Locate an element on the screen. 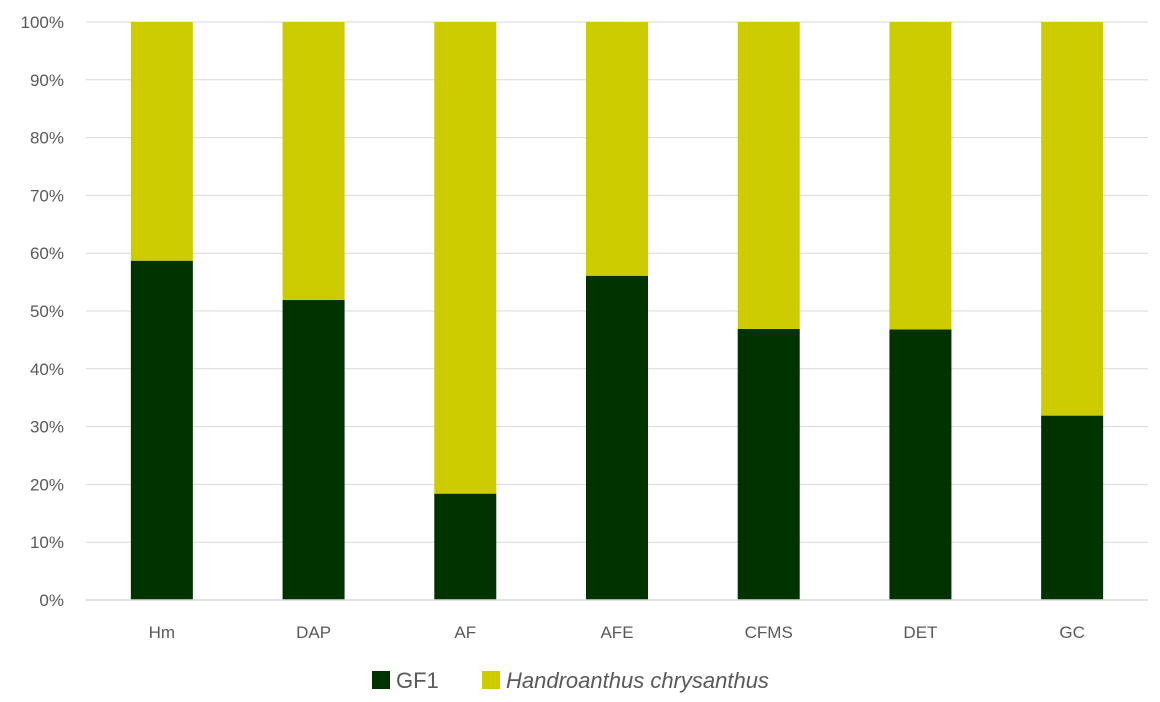 The height and width of the screenshot is (702, 1160). bar-handroanthus-chrysanthus-dap is located at coordinates (313, 161).